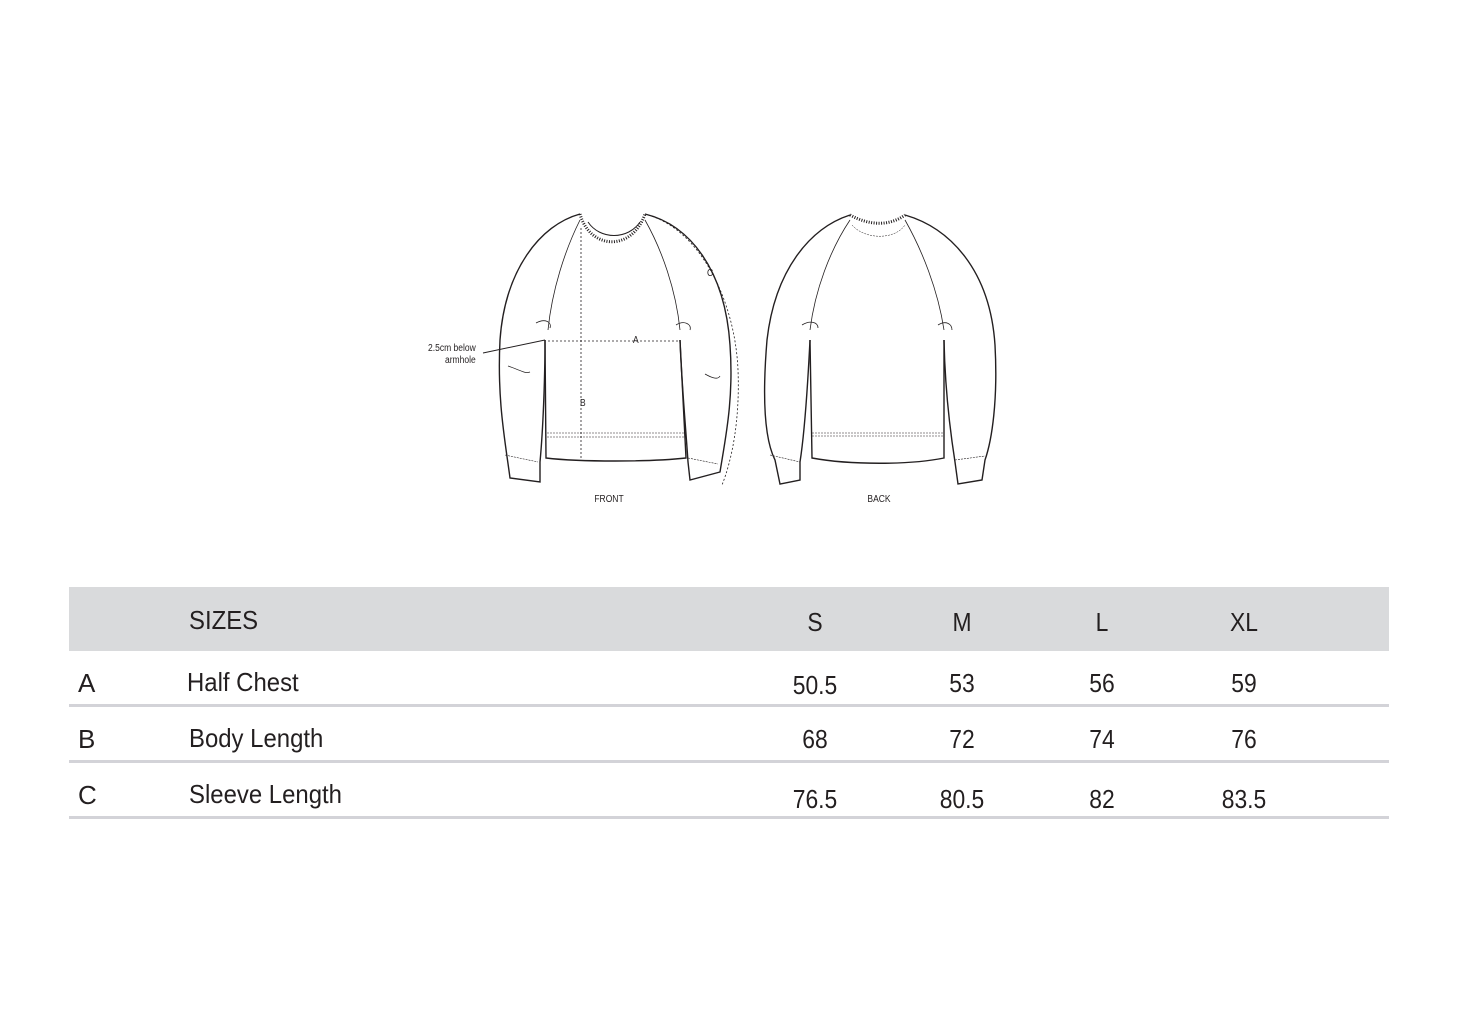  What do you see at coordinates (815, 739) in the screenshot?
I see `row-value-s: 68` at bounding box center [815, 739].